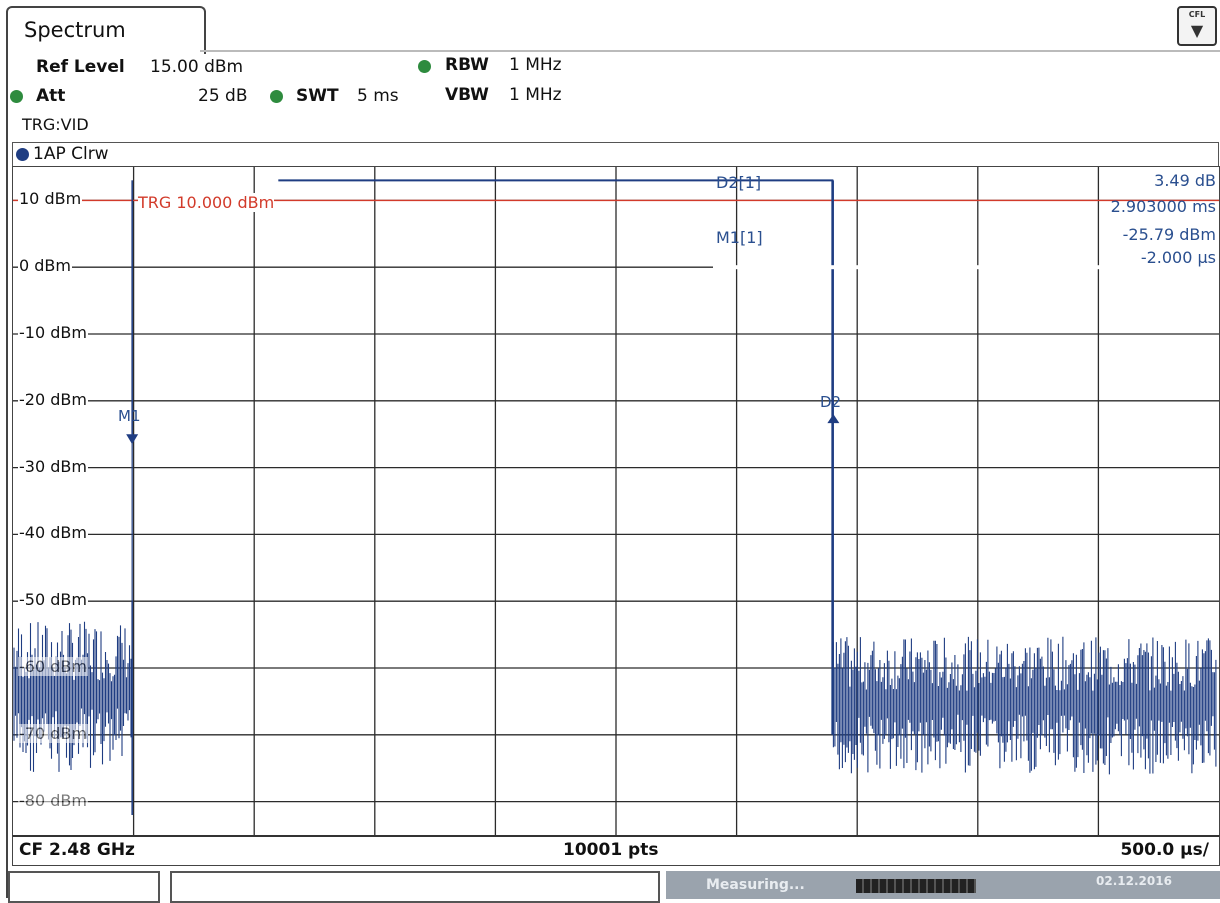 The height and width of the screenshot is (903, 1220). I want to click on plot-footer: CF 2.48 GHz 10001 pts 500.0 µs/, so click(616, 850).